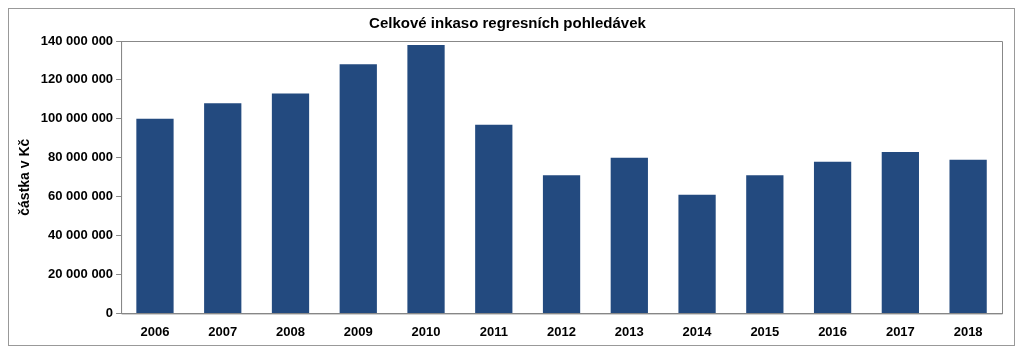 Image resolution: width=1023 pixels, height=354 pixels. Describe the element at coordinates (562, 331) in the screenshot. I see `x-tick-label: 2012` at that location.